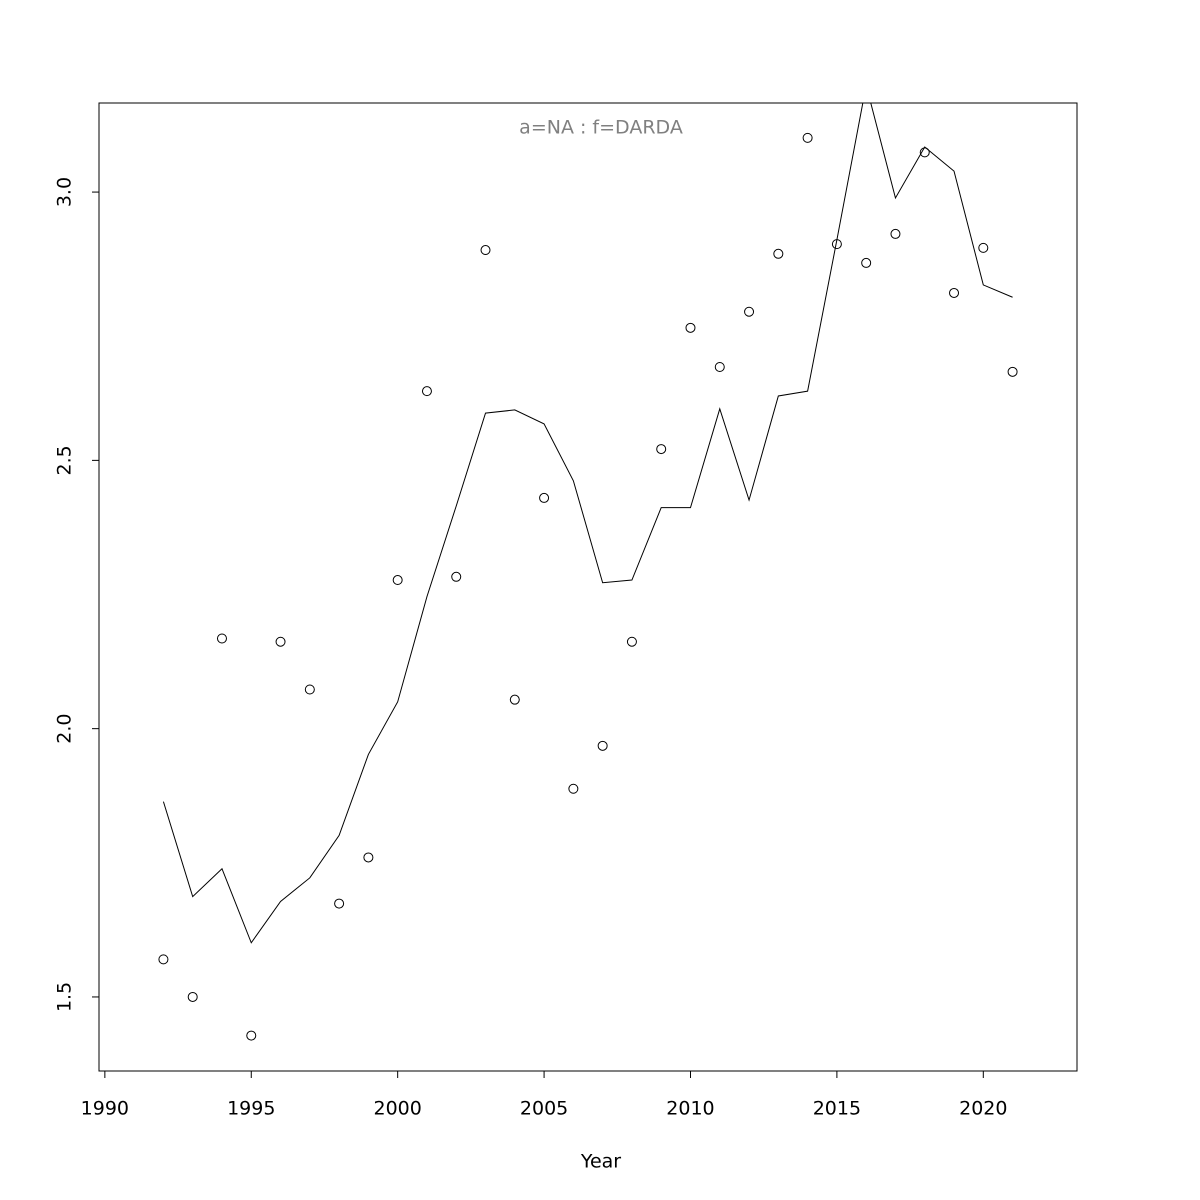 Image resolution: width=1200 pixels, height=1200 pixels. What do you see at coordinates (690, 1109) in the screenshot?
I see `x-tick-label: 2010` at bounding box center [690, 1109].